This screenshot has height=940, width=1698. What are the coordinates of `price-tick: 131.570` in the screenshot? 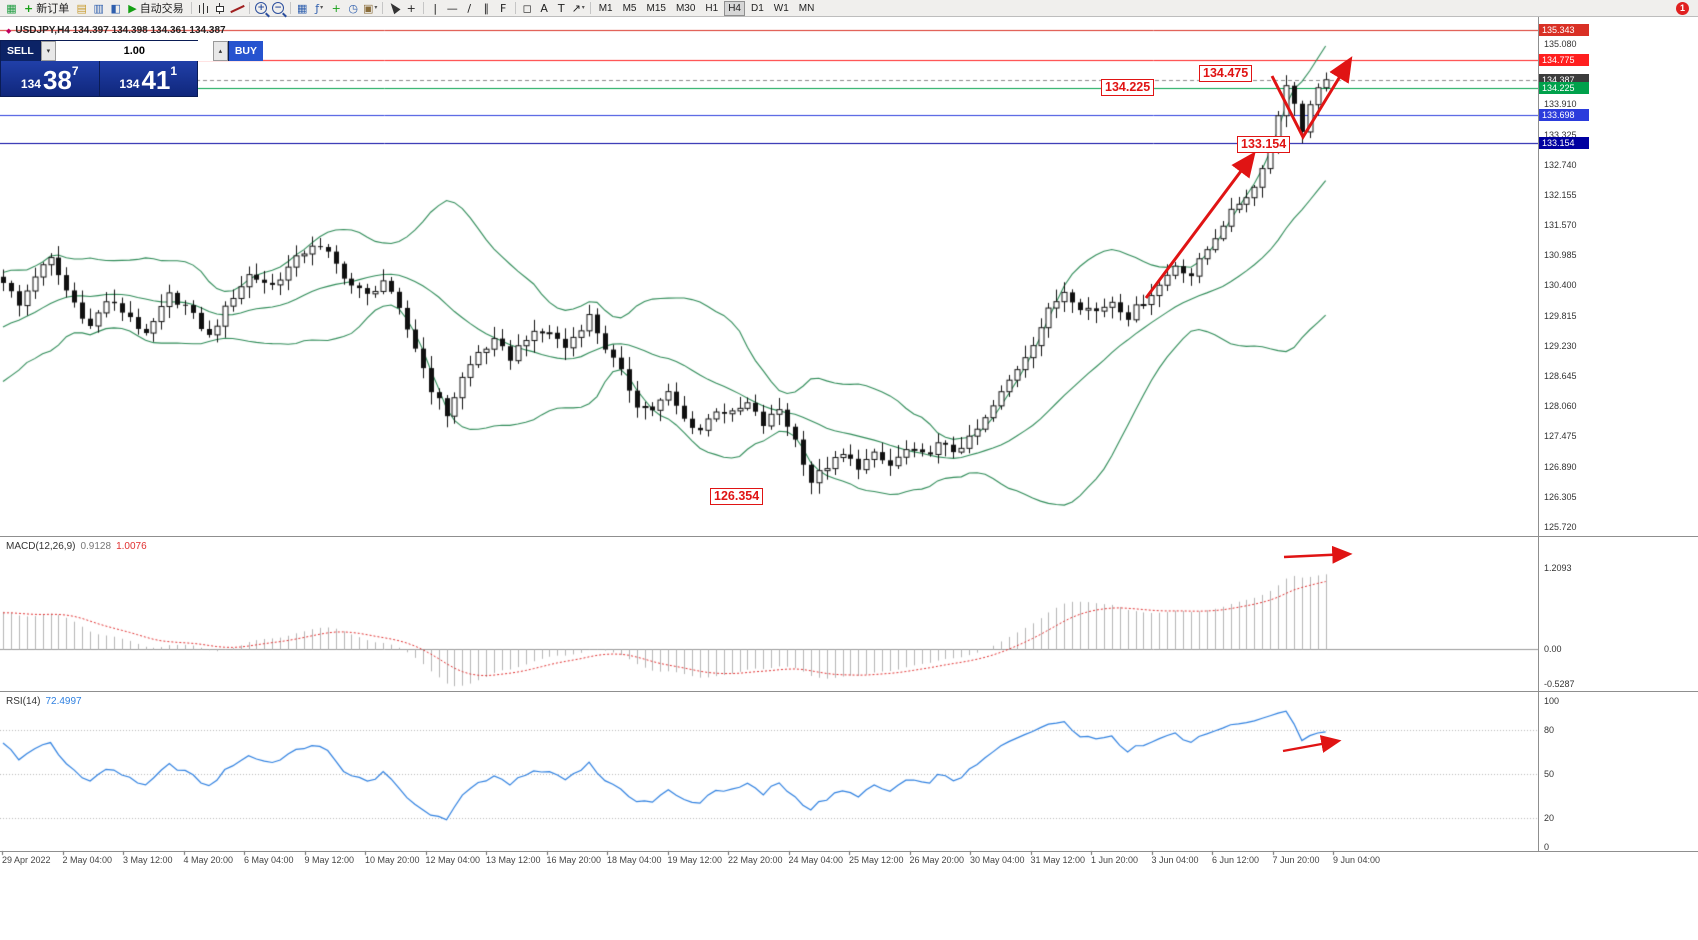 It's located at (1560, 225).